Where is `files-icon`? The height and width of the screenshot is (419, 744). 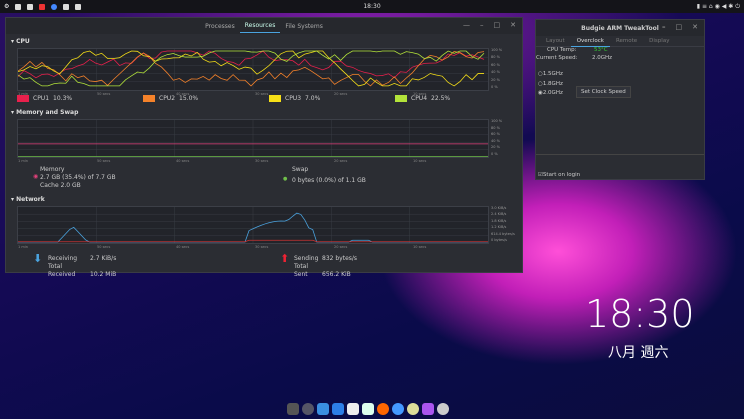
files-icon is located at coordinates (323, 409).